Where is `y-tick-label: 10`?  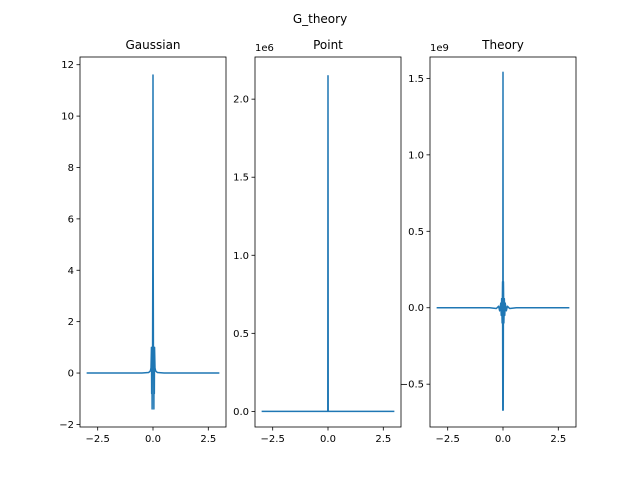 y-tick-label: 10 is located at coordinates (67, 117).